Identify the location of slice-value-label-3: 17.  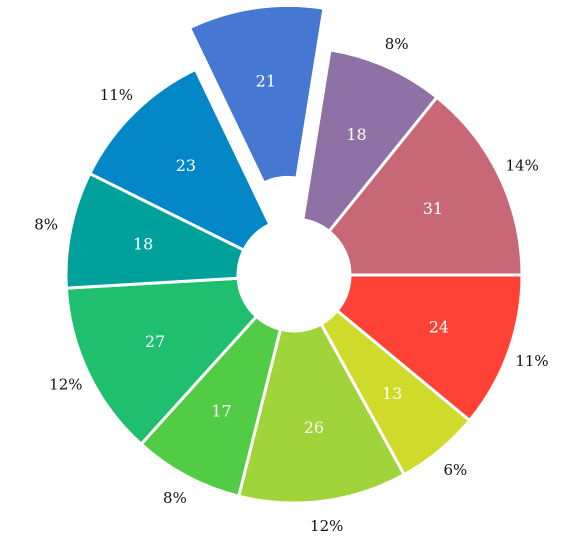
(221, 410).